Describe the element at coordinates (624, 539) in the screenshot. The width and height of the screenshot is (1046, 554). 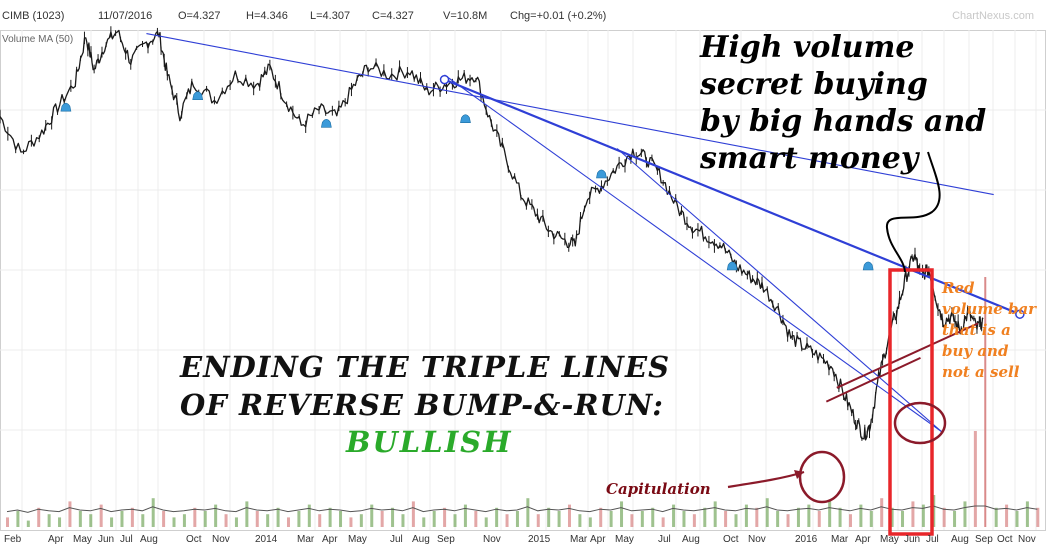
I see `x-tick-19: May` at that location.